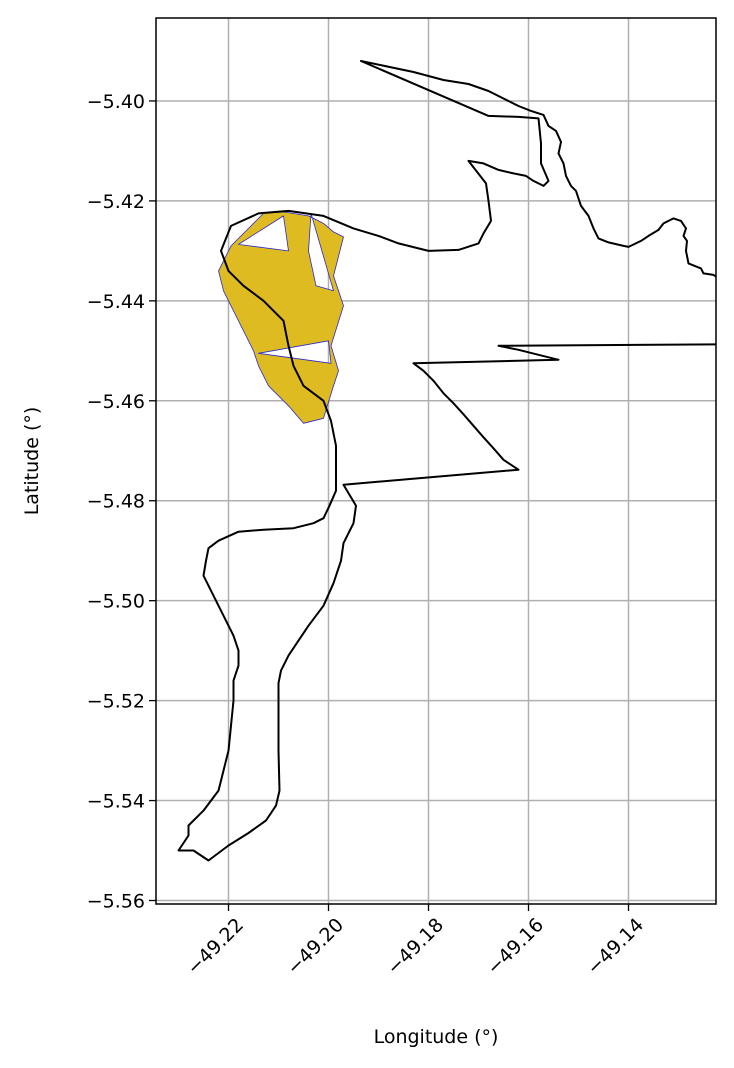 Image resolution: width=734 pixels, height=1068 pixels. Describe the element at coordinates (515, 946) in the screenshot. I see `x-tick-label: −49.16` at that location.